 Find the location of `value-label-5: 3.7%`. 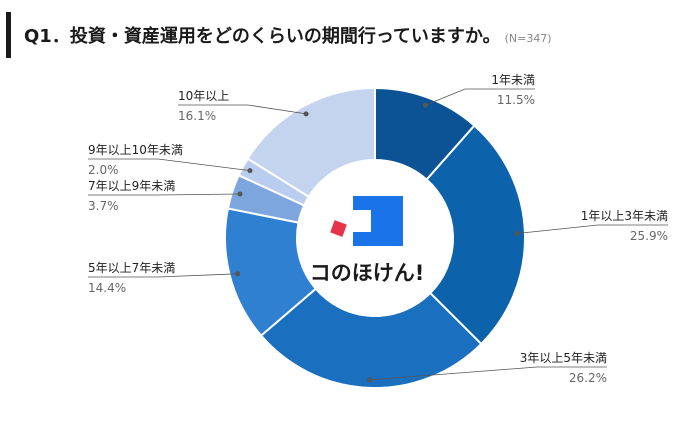

value-label-5: 3.7% is located at coordinates (103, 206).